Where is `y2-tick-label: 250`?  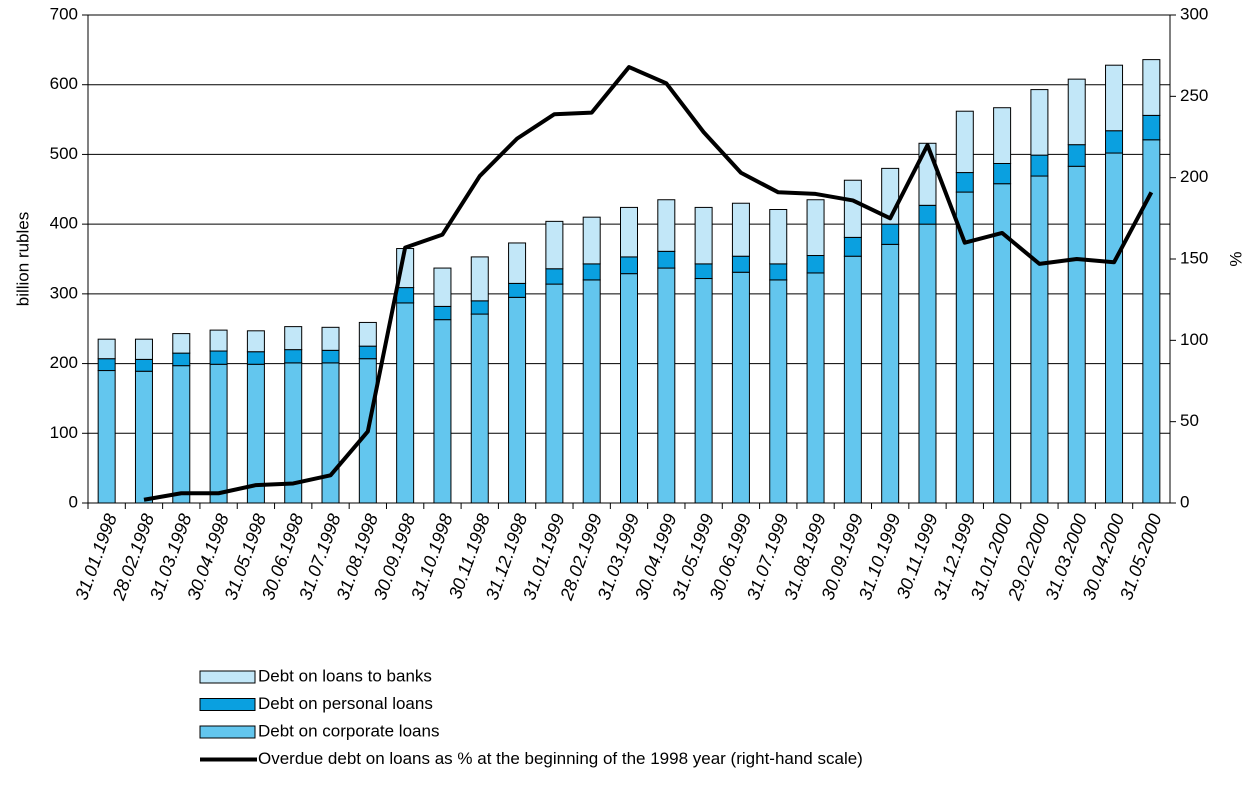 y2-tick-label: 250 is located at coordinates (1194, 95).